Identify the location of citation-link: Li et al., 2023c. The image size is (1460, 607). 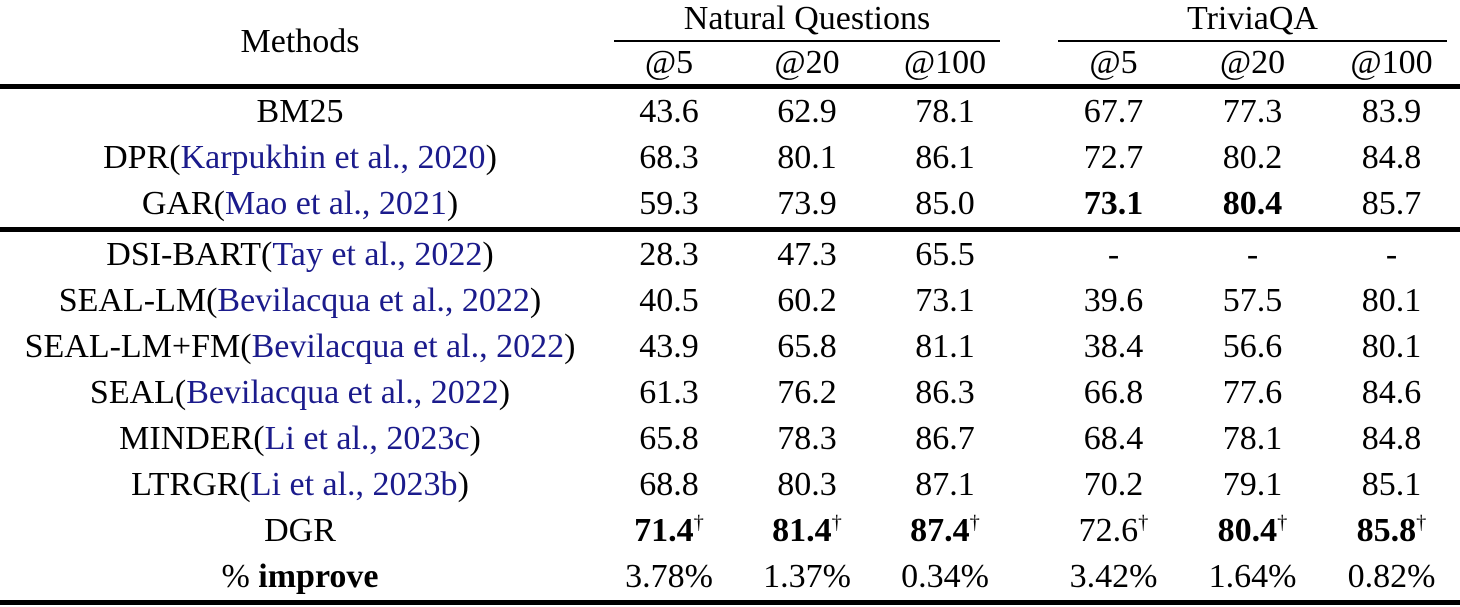
(367, 438).